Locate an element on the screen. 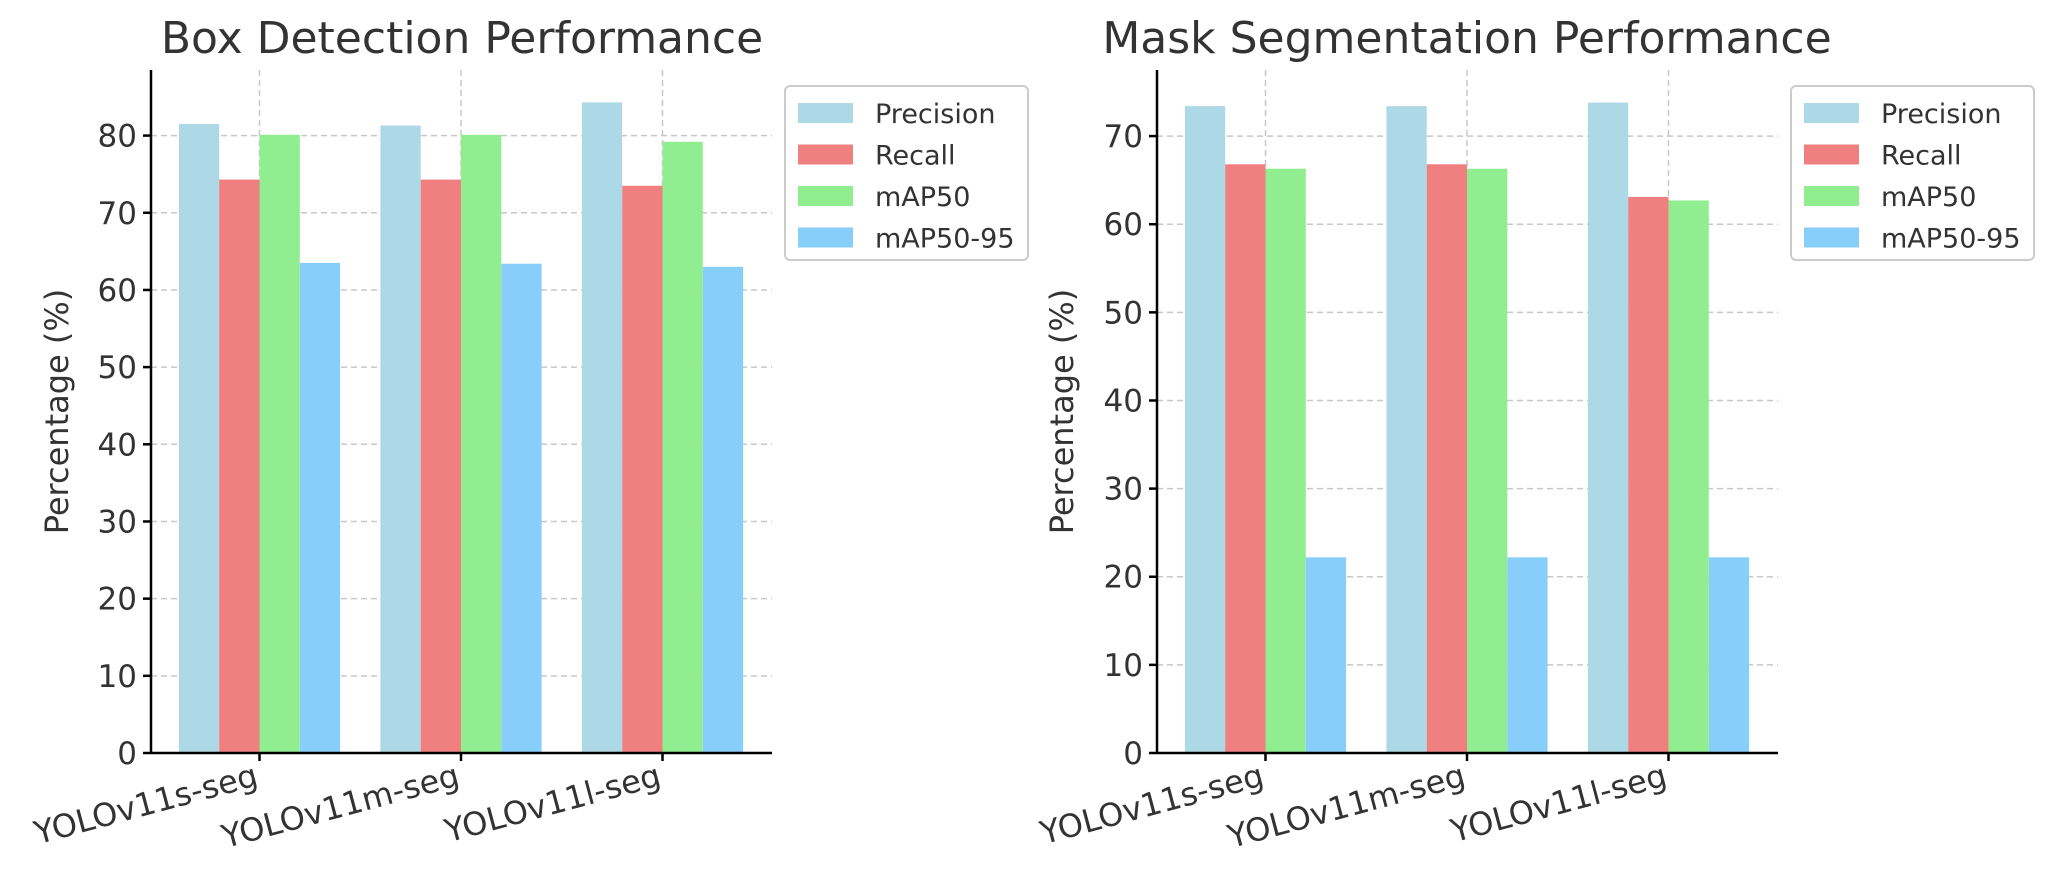 Image resolution: width=2053 pixels, height=880 pixels. chart-title: Mask Segmentation Performance is located at coordinates (1466, 38).